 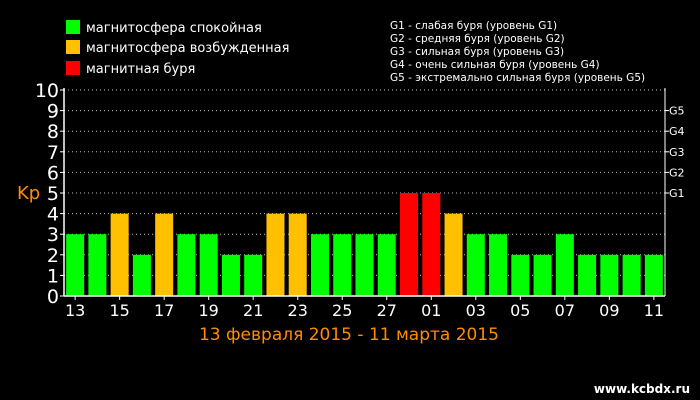 What do you see at coordinates (140, 69) in the screenshot?
I see `legend-label-storm: магнитная буря` at bounding box center [140, 69].